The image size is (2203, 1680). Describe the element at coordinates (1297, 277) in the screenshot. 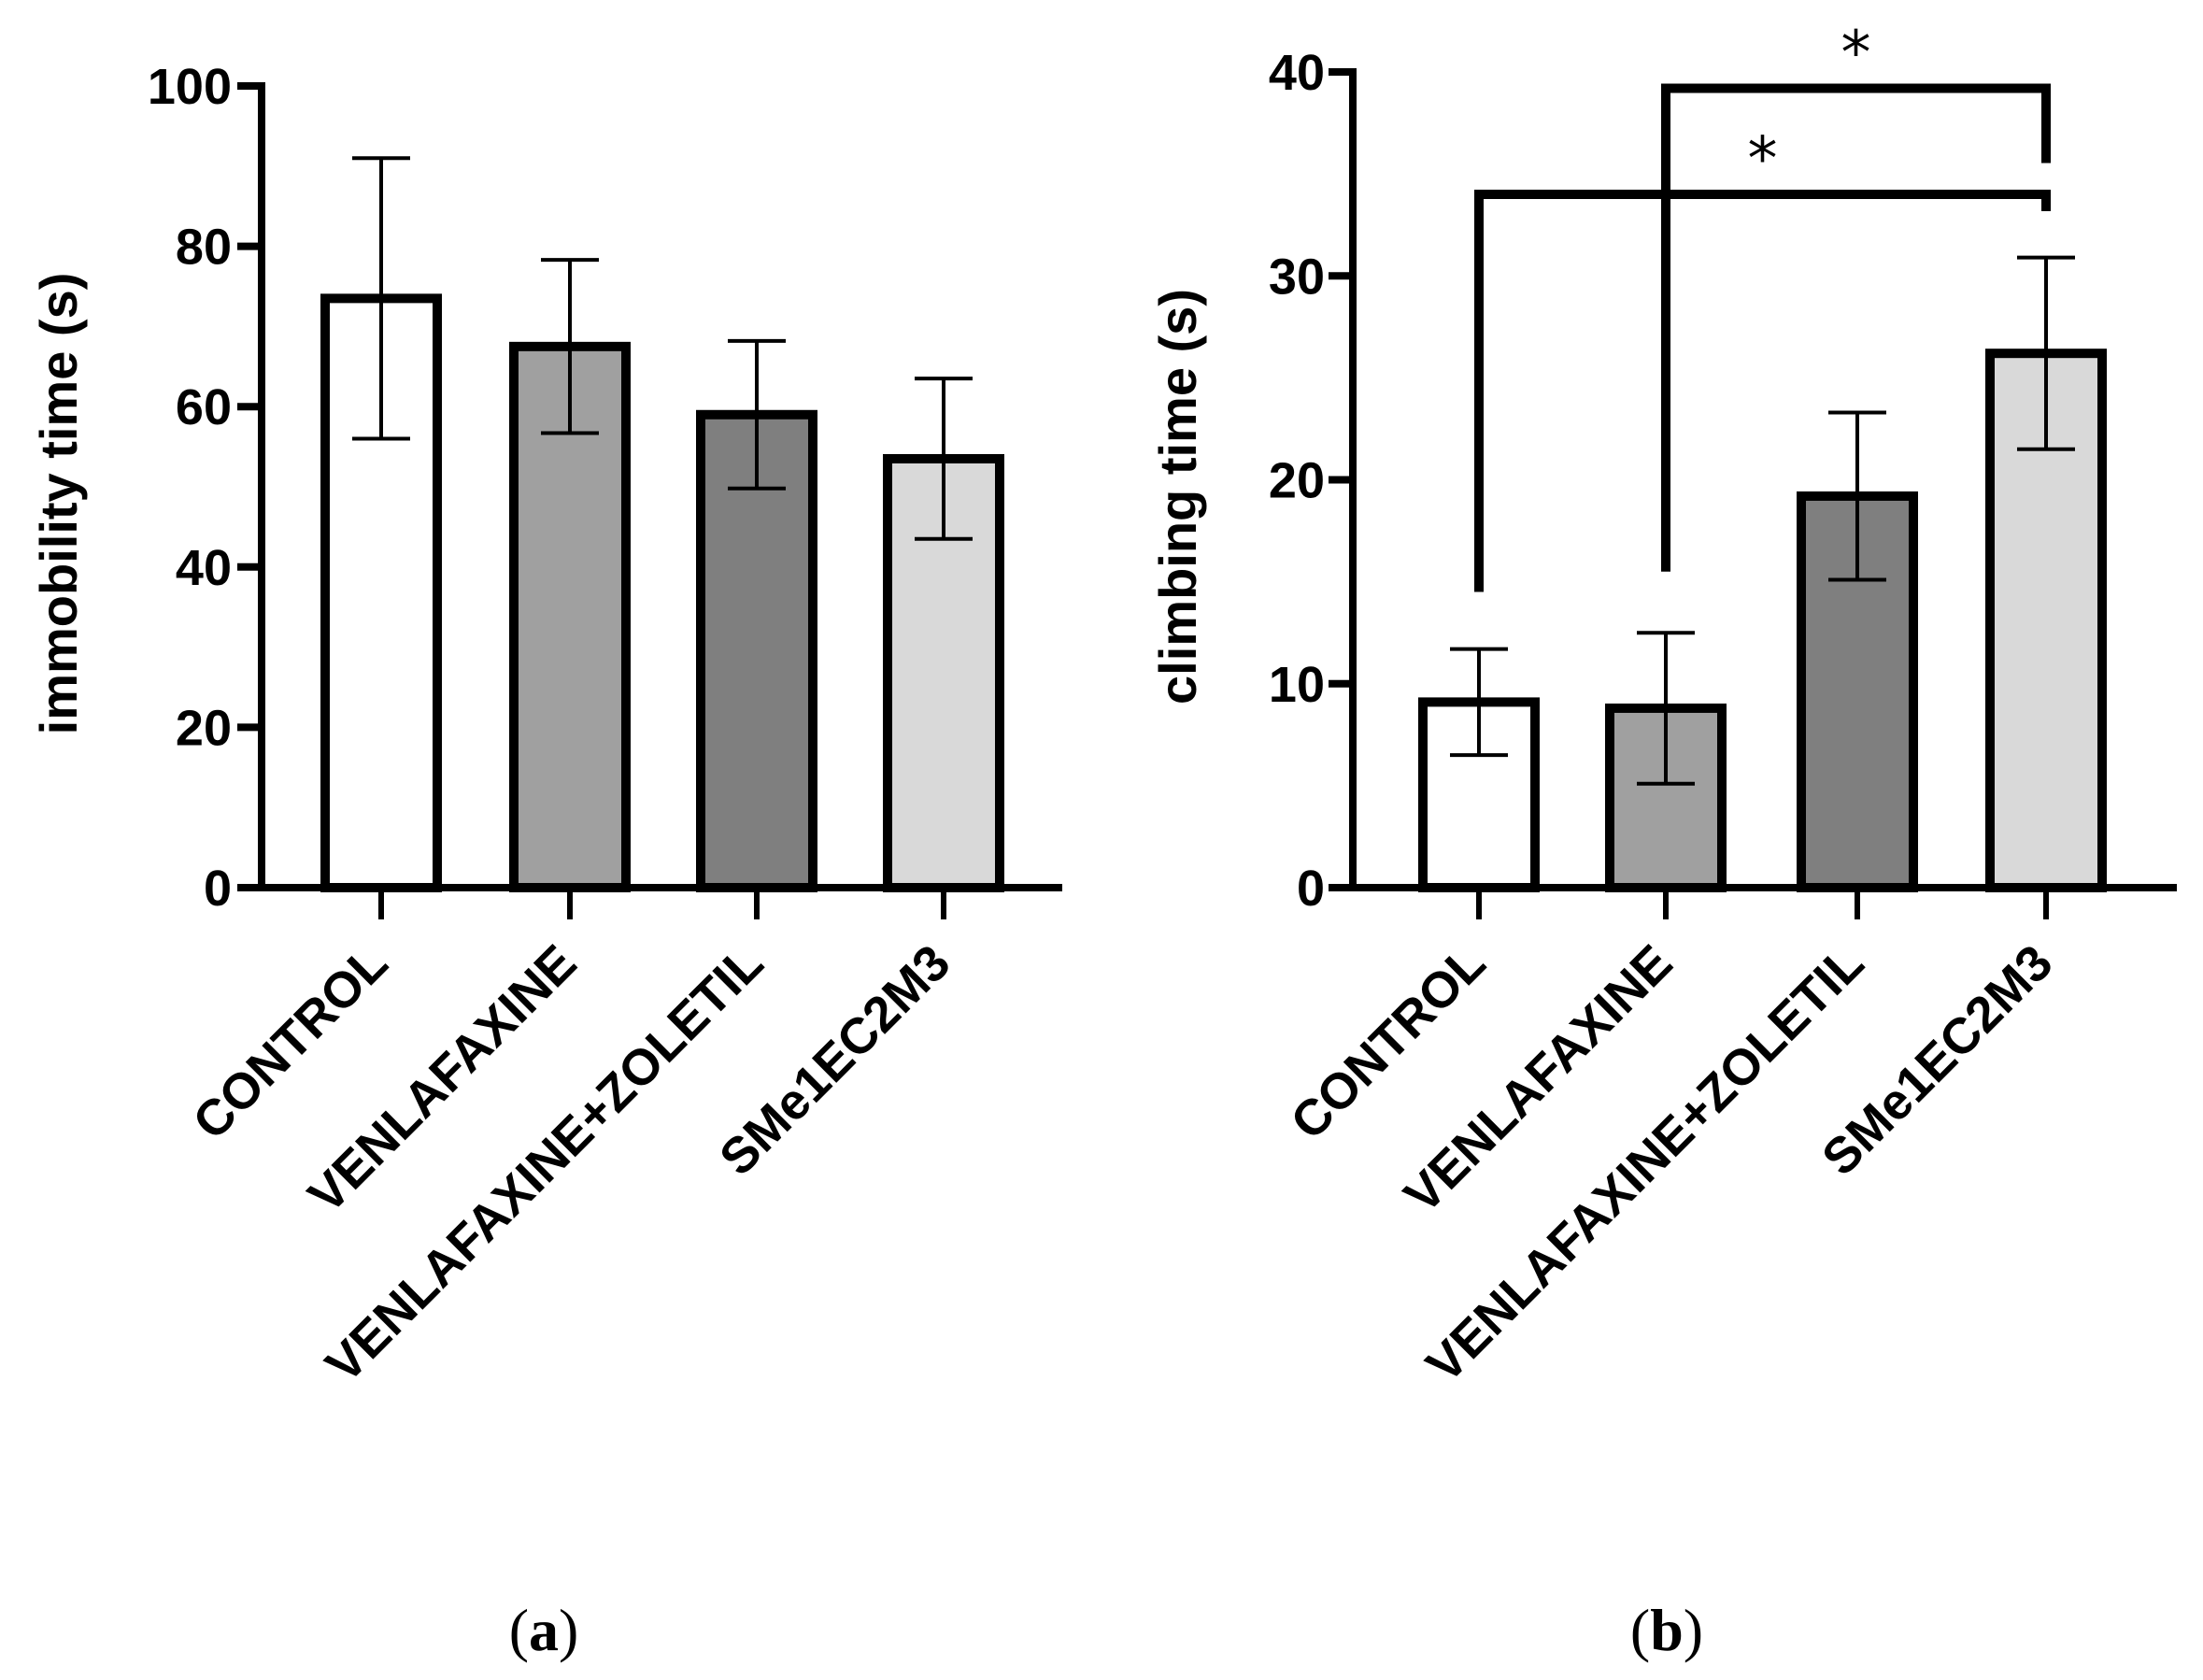

I see `b-ytick-label-3: 30` at that location.